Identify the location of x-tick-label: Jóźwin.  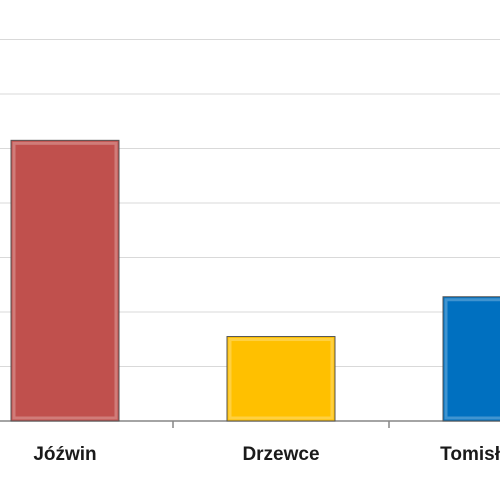
(64, 454).